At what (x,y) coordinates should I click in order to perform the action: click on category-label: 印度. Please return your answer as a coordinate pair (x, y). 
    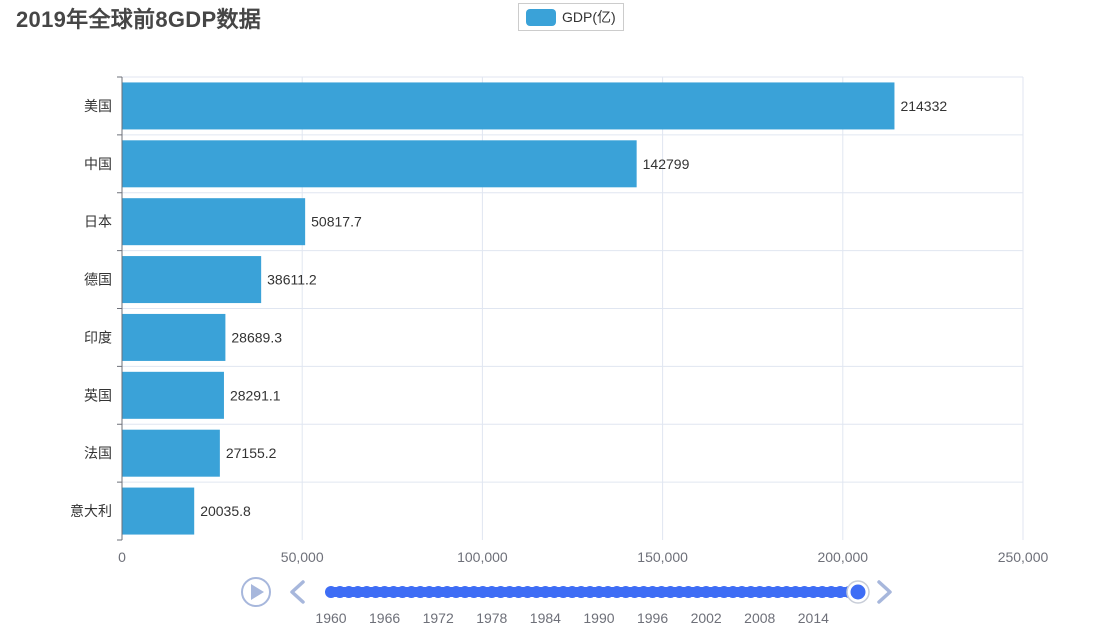
    Looking at the image, I should click on (98, 338).